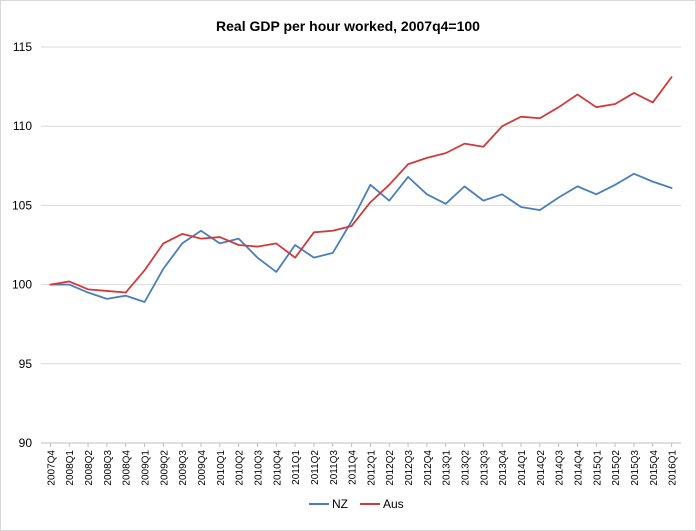 The image size is (696, 531). I want to click on x-tick-label: 2012Q3, so click(409, 468).